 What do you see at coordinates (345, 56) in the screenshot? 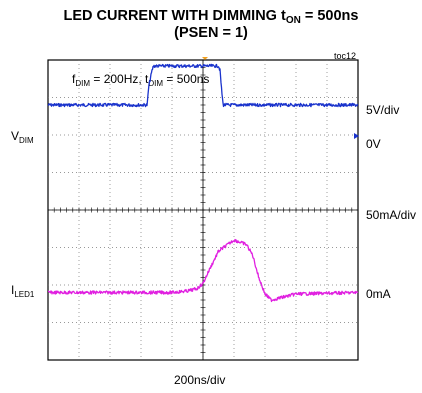
I see `figure-id: toc12` at bounding box center [345, 56].